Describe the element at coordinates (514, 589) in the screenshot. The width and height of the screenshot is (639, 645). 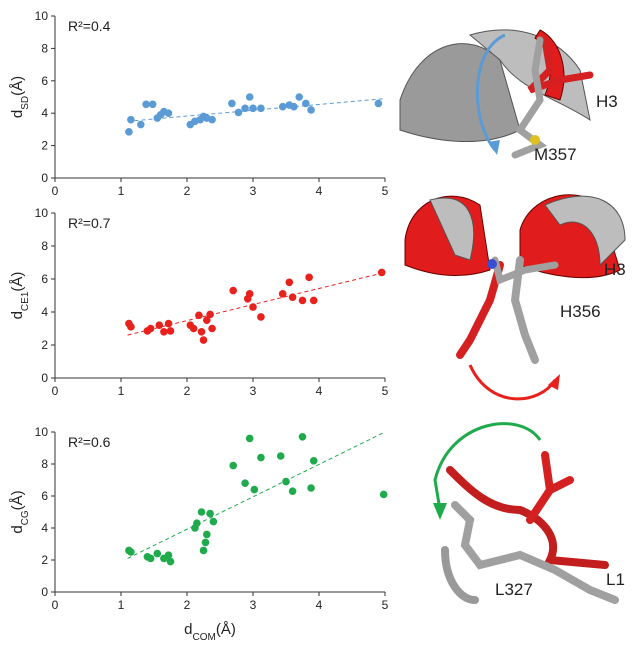
I see `structure-label: L327` at that location.